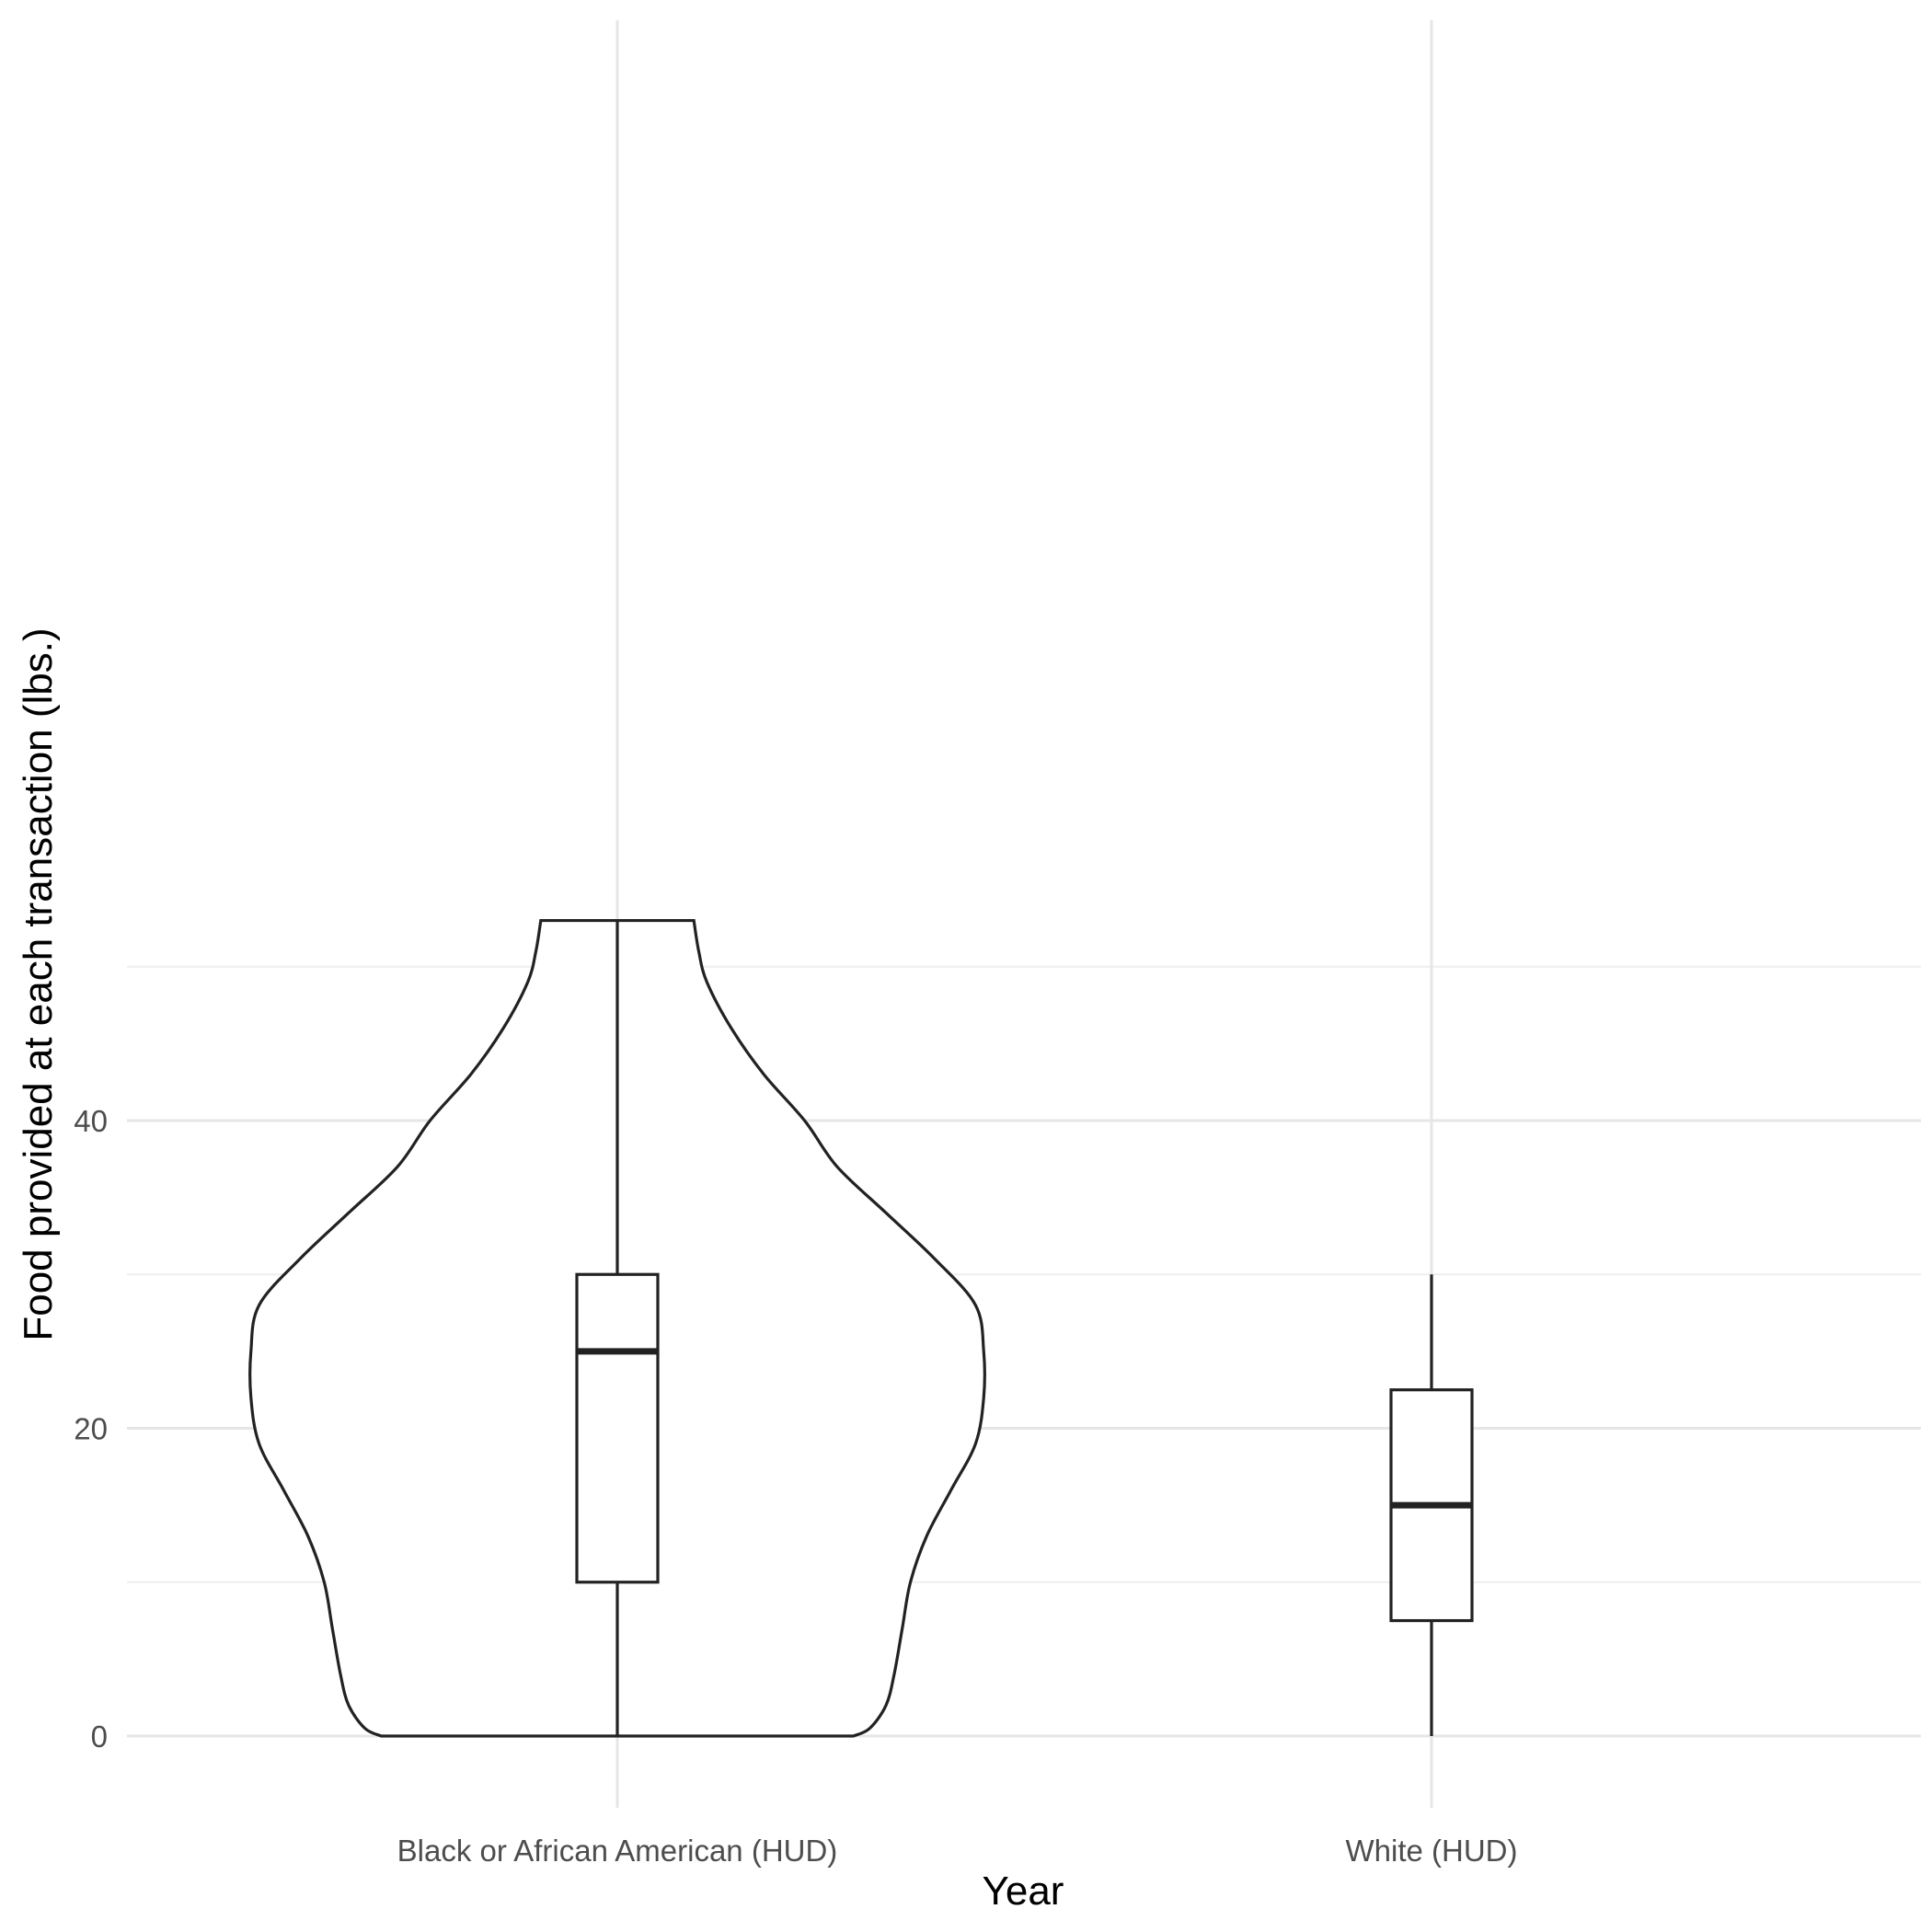 This screenshot has width=1932, height=1932. Describe the element at coordinates (1023, 1891) in the screenshot. I see `x-axis-title: Year` at that location.